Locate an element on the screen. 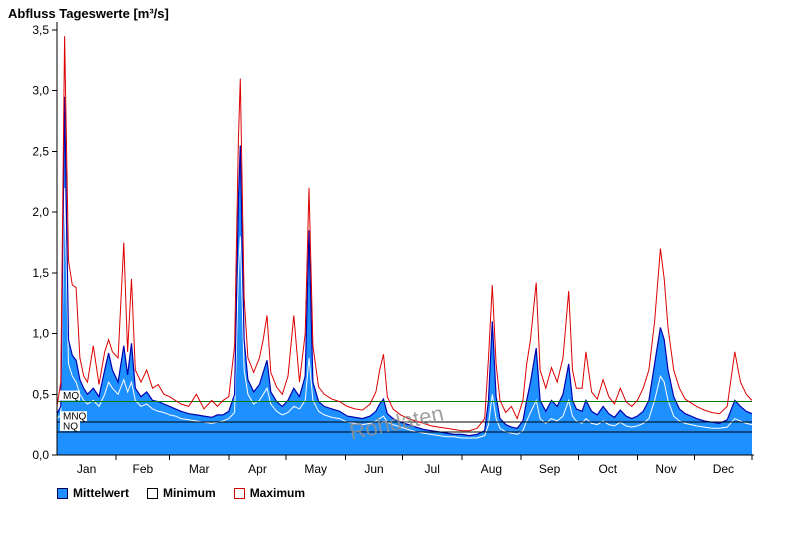 This screenshot has width=800, height=550. x-tick-label-aug: Aug is located at coordinates (491, 469).